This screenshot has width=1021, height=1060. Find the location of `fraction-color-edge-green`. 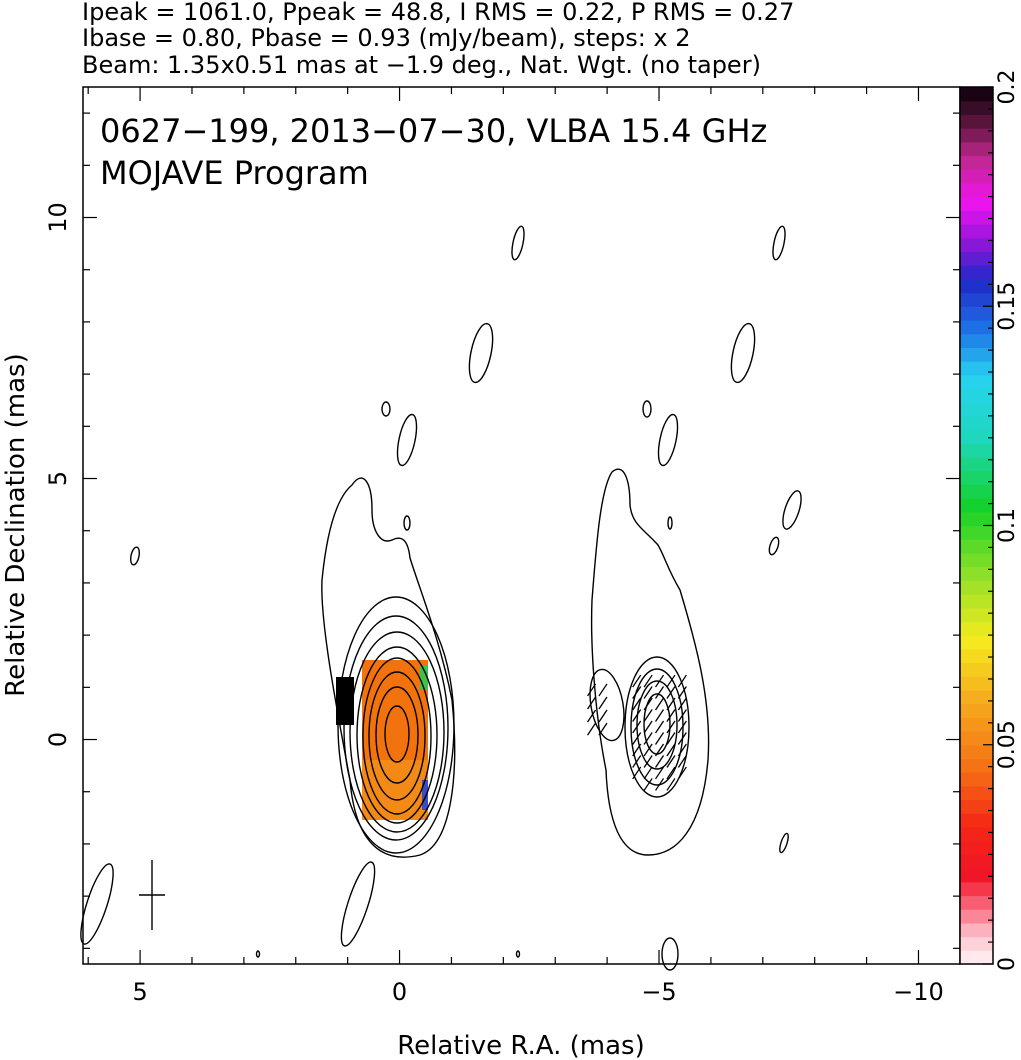

fraction-color-edge-green is located at coordinates (424, 677).